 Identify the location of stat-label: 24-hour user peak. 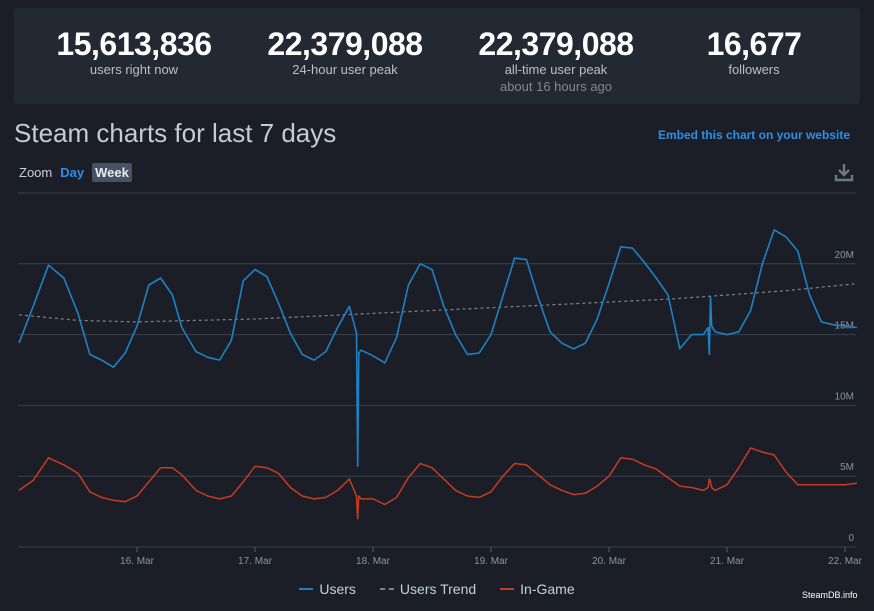
(345, 69).